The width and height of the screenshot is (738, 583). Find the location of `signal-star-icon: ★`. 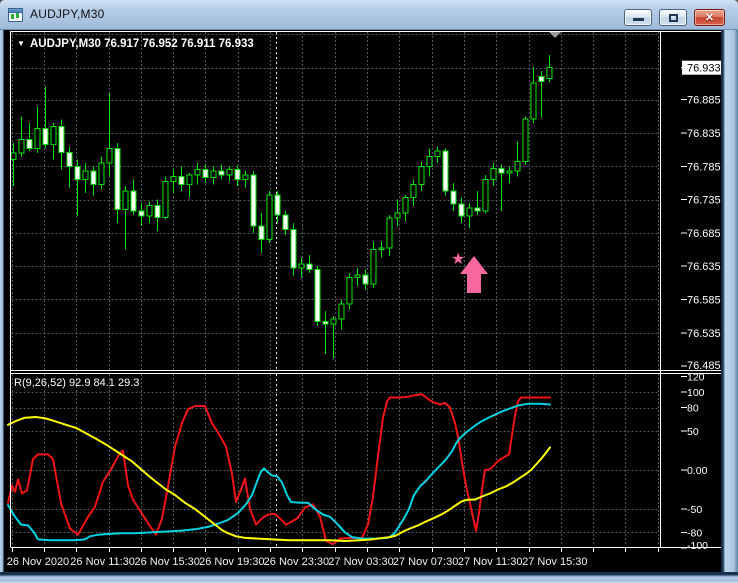

signal-star-icon: ★ is located at coordinates (458, 259).